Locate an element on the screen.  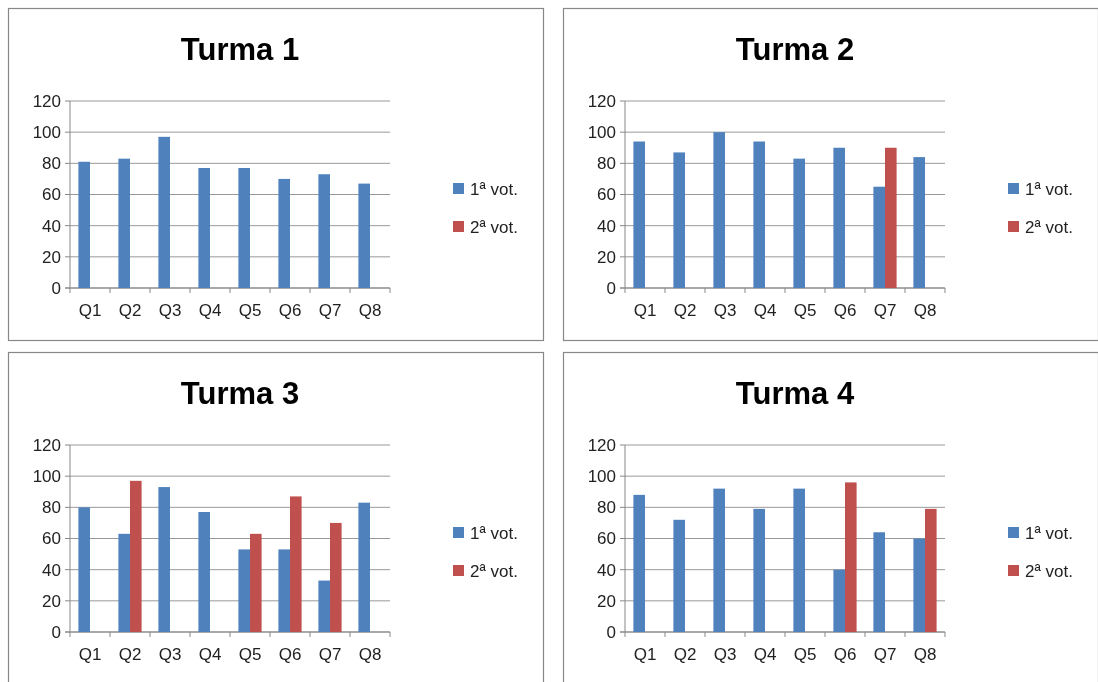
chart-title: Turma 1 is located at coordinates (240, 49).